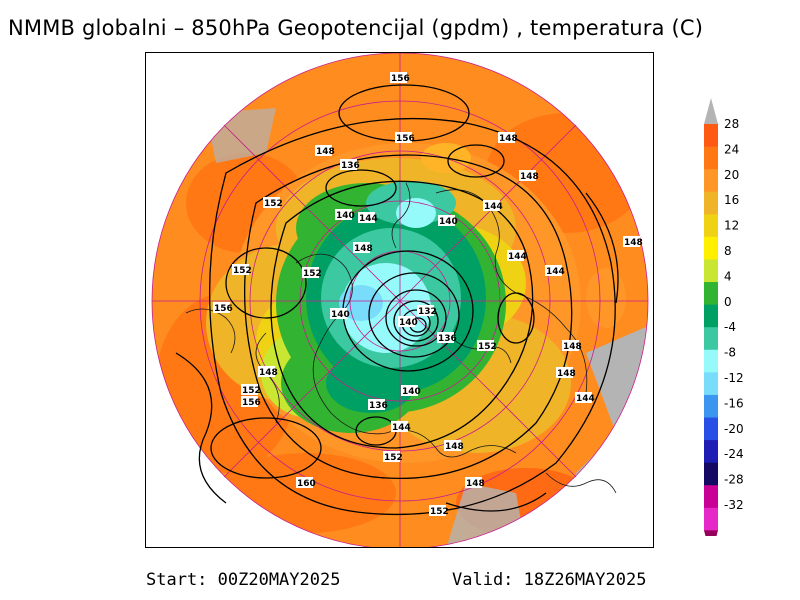  I want to click on colorbar-tick-label: 16, so click(731, 200).